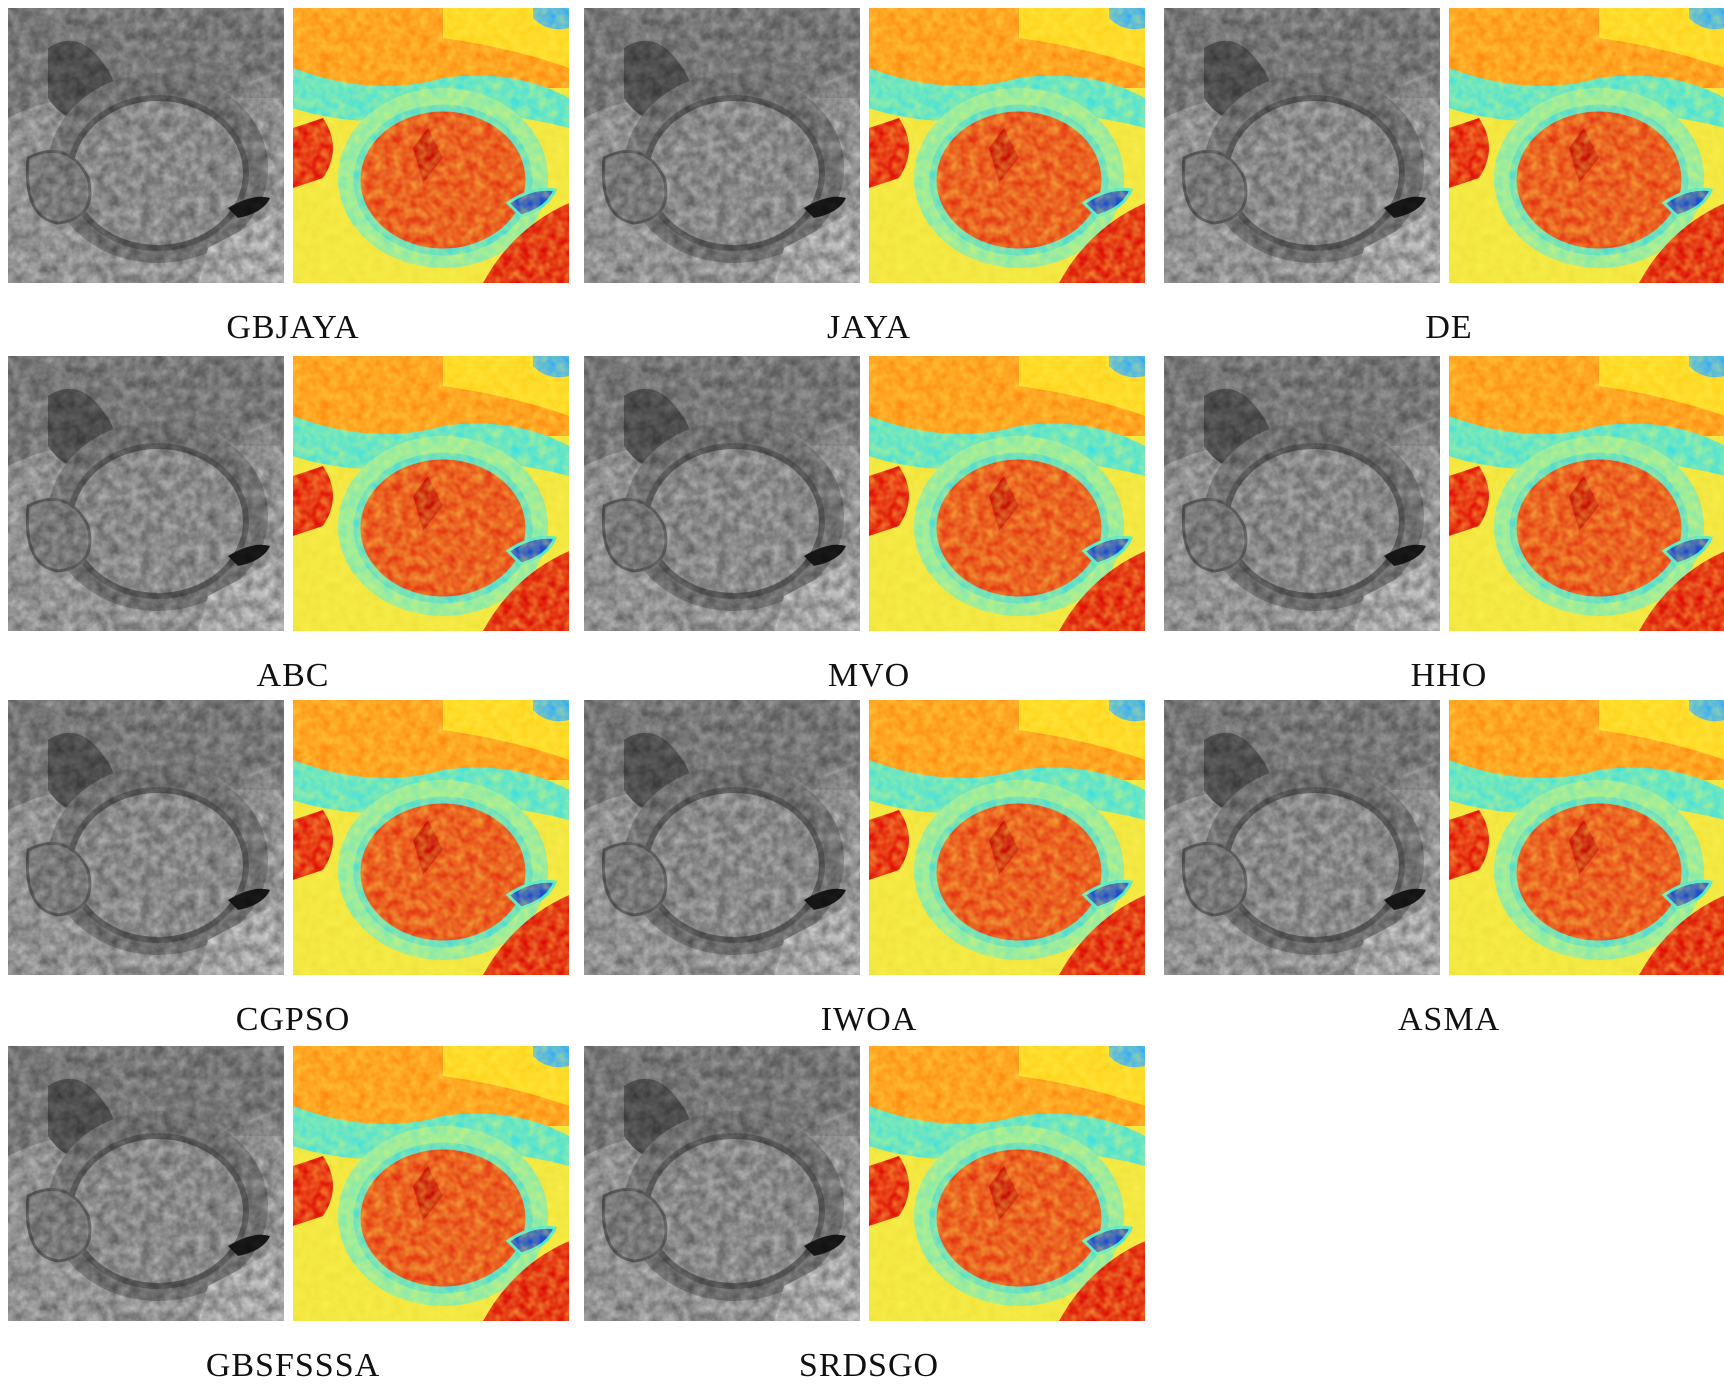 The height and width of the screenshot is (1386, 1724). Describe the element at coordinates (288, 870) in the screenshot. I see `result-cgpso: CGPSO` at that location.